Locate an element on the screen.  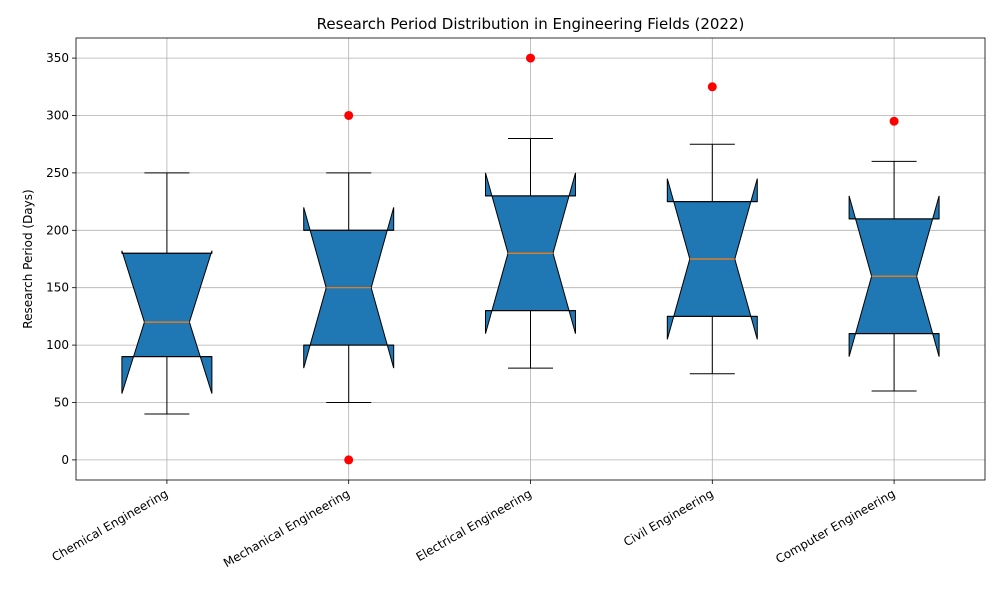
y-tick-label: 300 is located at coordinates (57, 115).